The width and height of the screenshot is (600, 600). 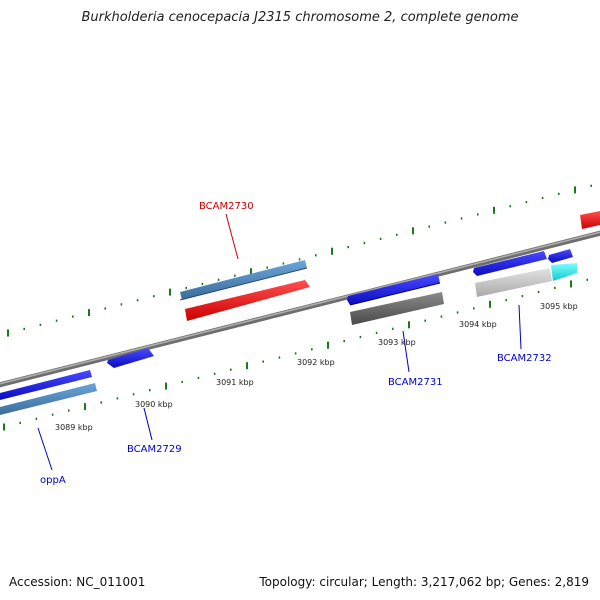 I want to click on gene-bcam2730-red, so click(x=247, y=300).